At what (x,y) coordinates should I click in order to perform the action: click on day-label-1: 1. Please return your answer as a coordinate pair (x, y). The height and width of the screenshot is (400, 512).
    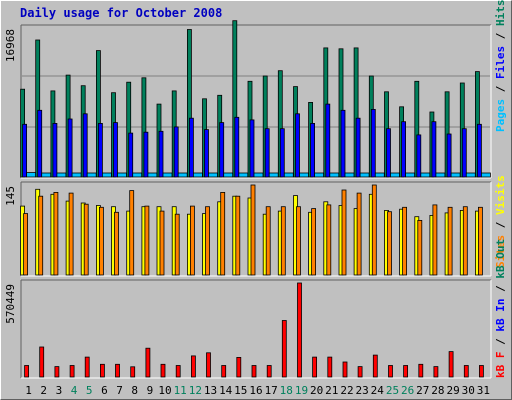
    Looking at the image, I should click on (28, 390).